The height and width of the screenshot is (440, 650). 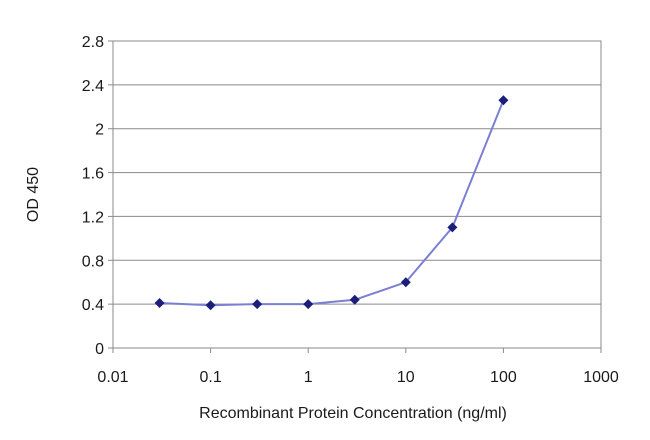 What do you see at coordinates (308, 377) in the screenshot?
I see `x-tick-label: 1` at bounding box center [308, 377].